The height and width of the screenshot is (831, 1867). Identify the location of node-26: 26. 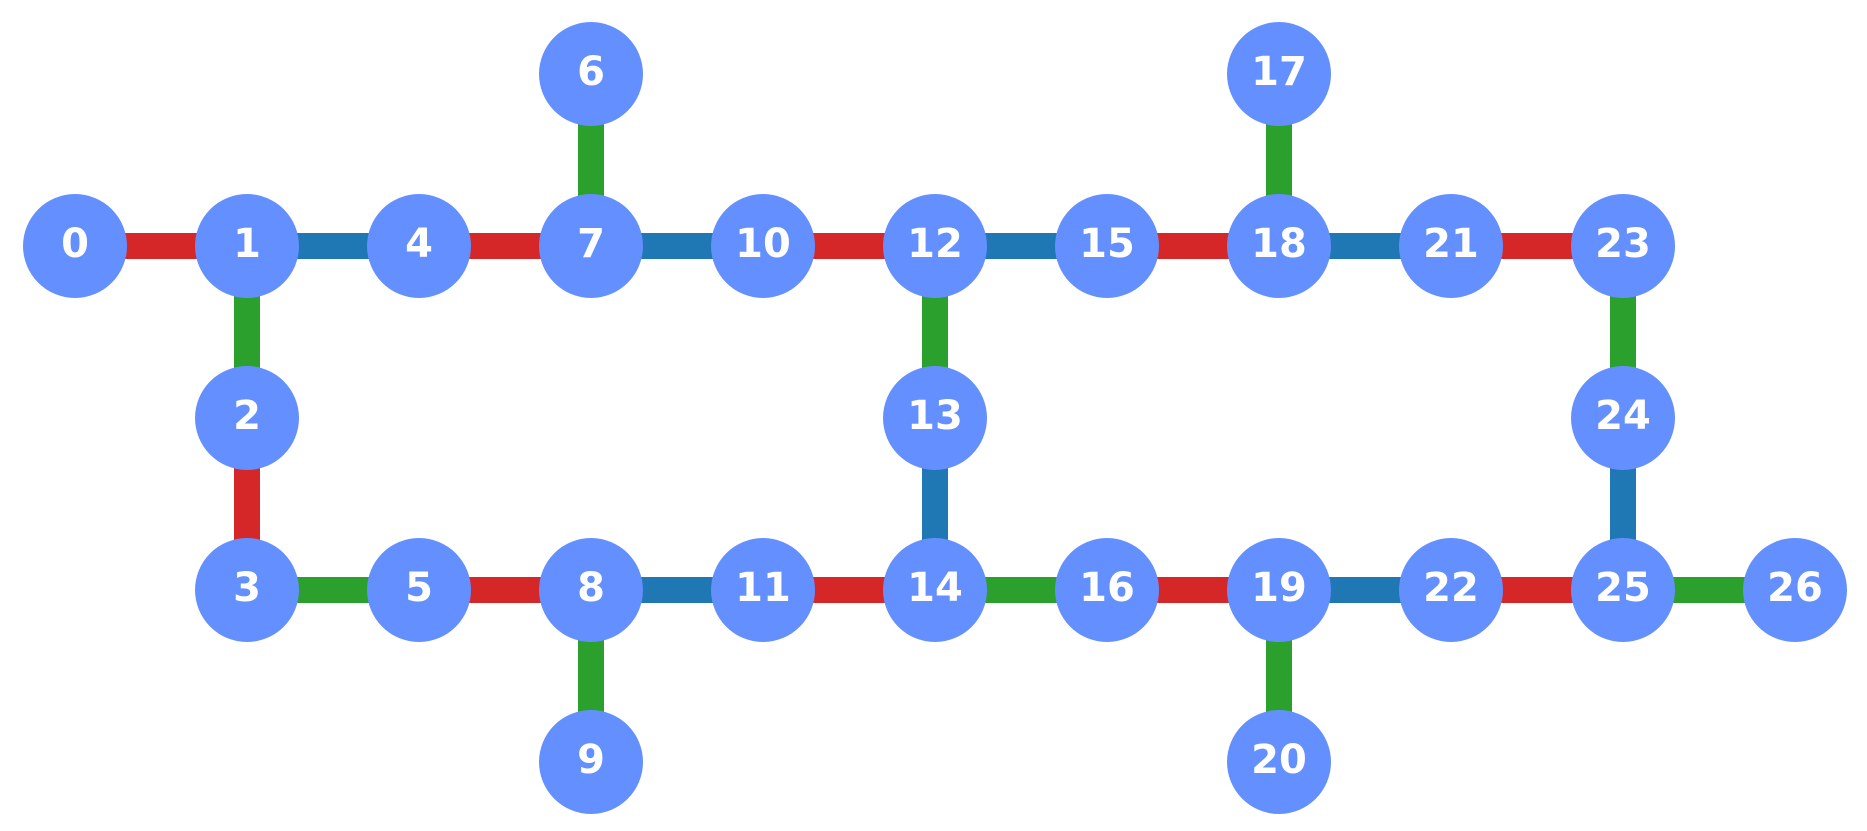
(1795, 590).